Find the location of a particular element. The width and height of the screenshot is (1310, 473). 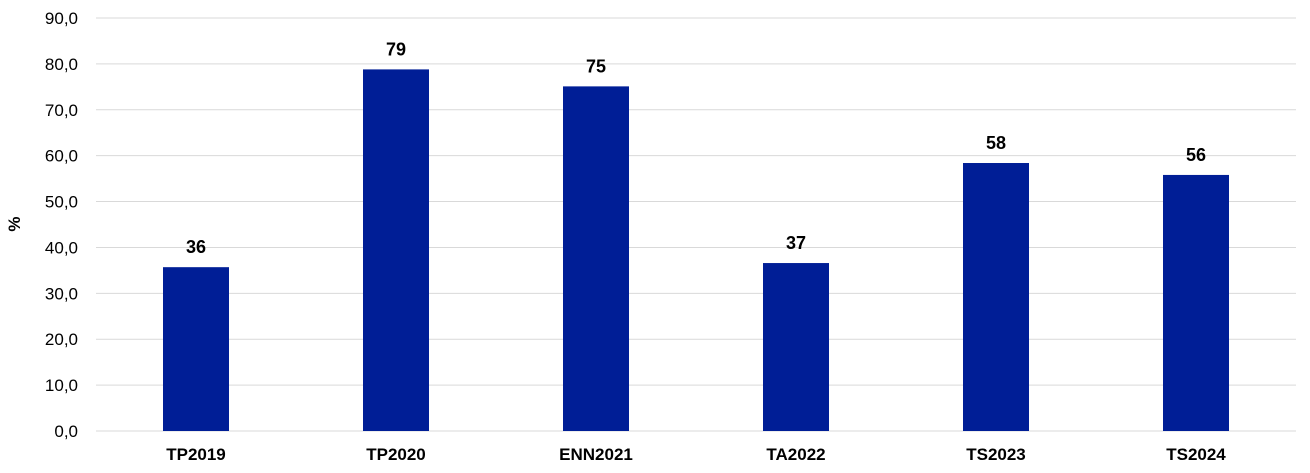

y-tick-label: 20,0 is located at coordinates (61, 339).